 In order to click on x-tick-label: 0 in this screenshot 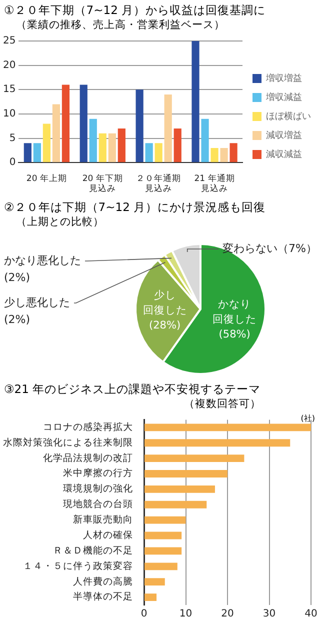, I will do `click(144, 614)`.